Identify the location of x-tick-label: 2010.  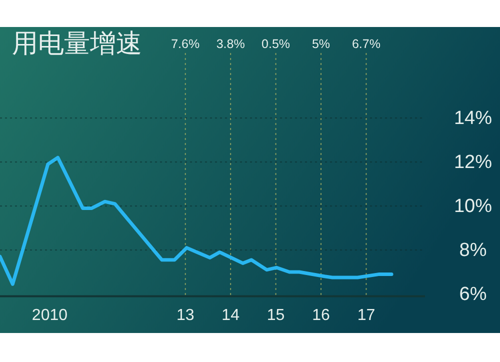
(50, 315).